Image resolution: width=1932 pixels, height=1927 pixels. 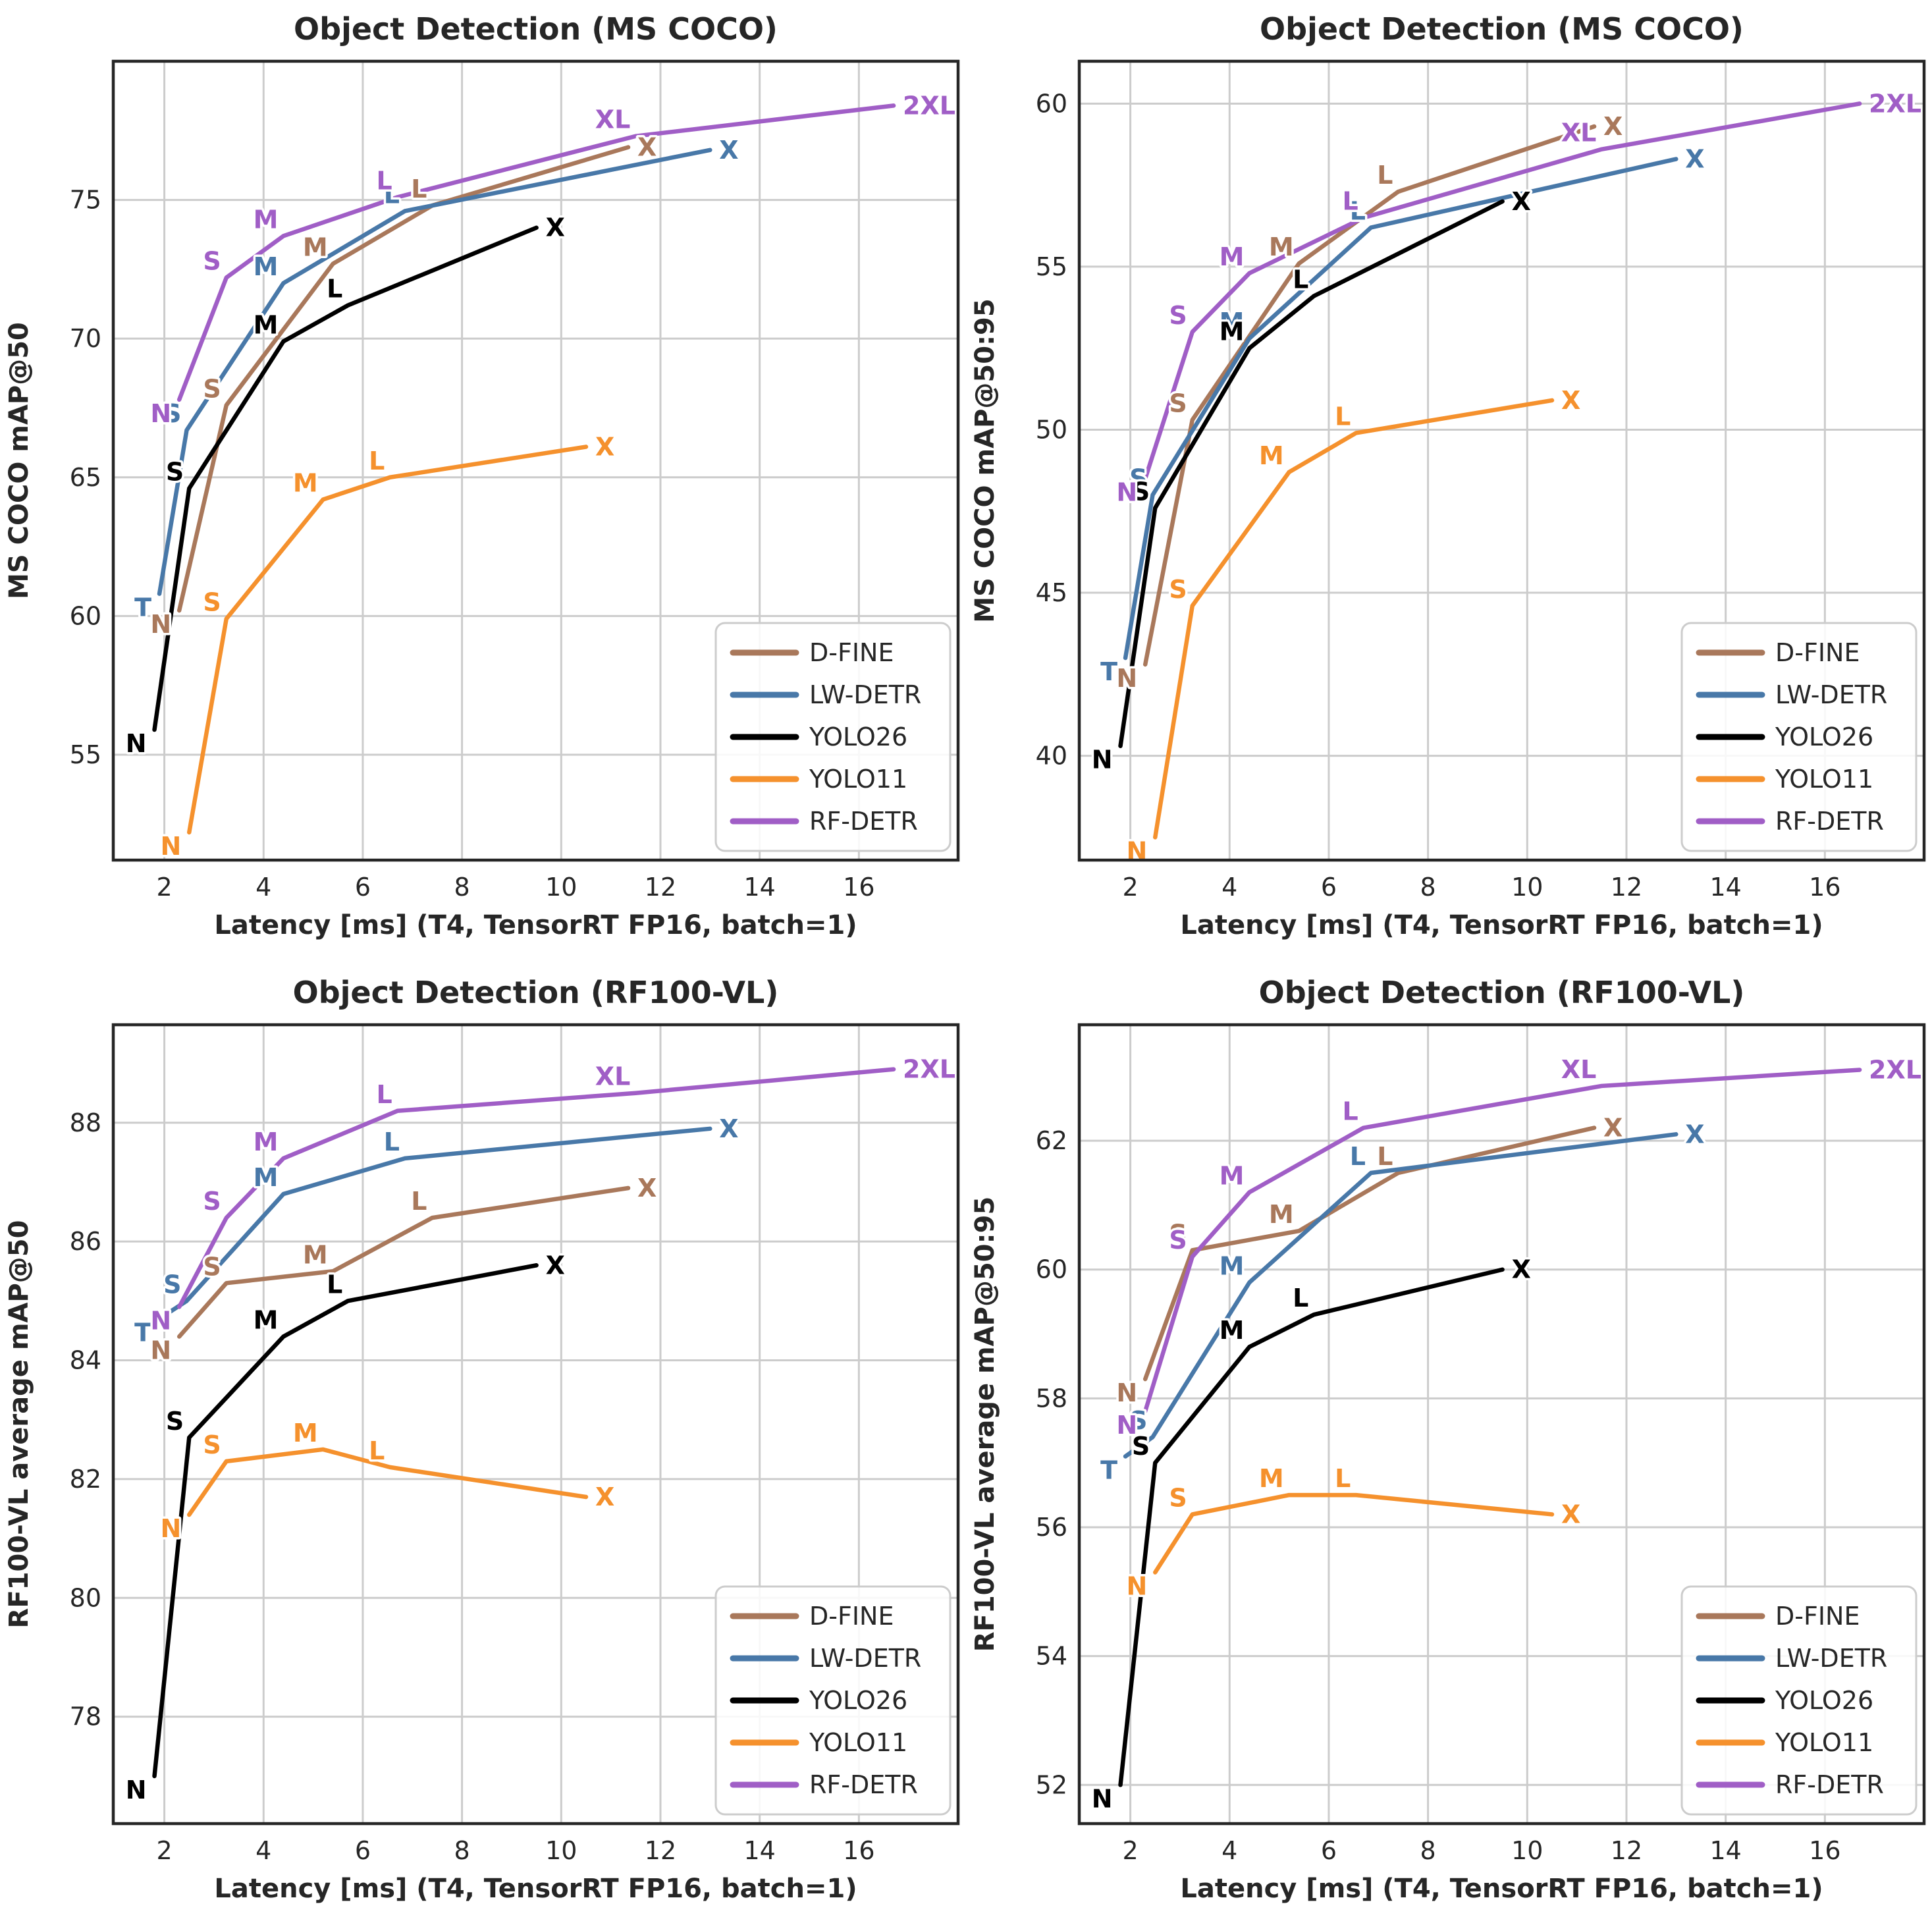 What do you see at coordinates (1051, 1140) in the screenshot?
I see `y-tick-label: 62` at bounding box center [1051, 1140].